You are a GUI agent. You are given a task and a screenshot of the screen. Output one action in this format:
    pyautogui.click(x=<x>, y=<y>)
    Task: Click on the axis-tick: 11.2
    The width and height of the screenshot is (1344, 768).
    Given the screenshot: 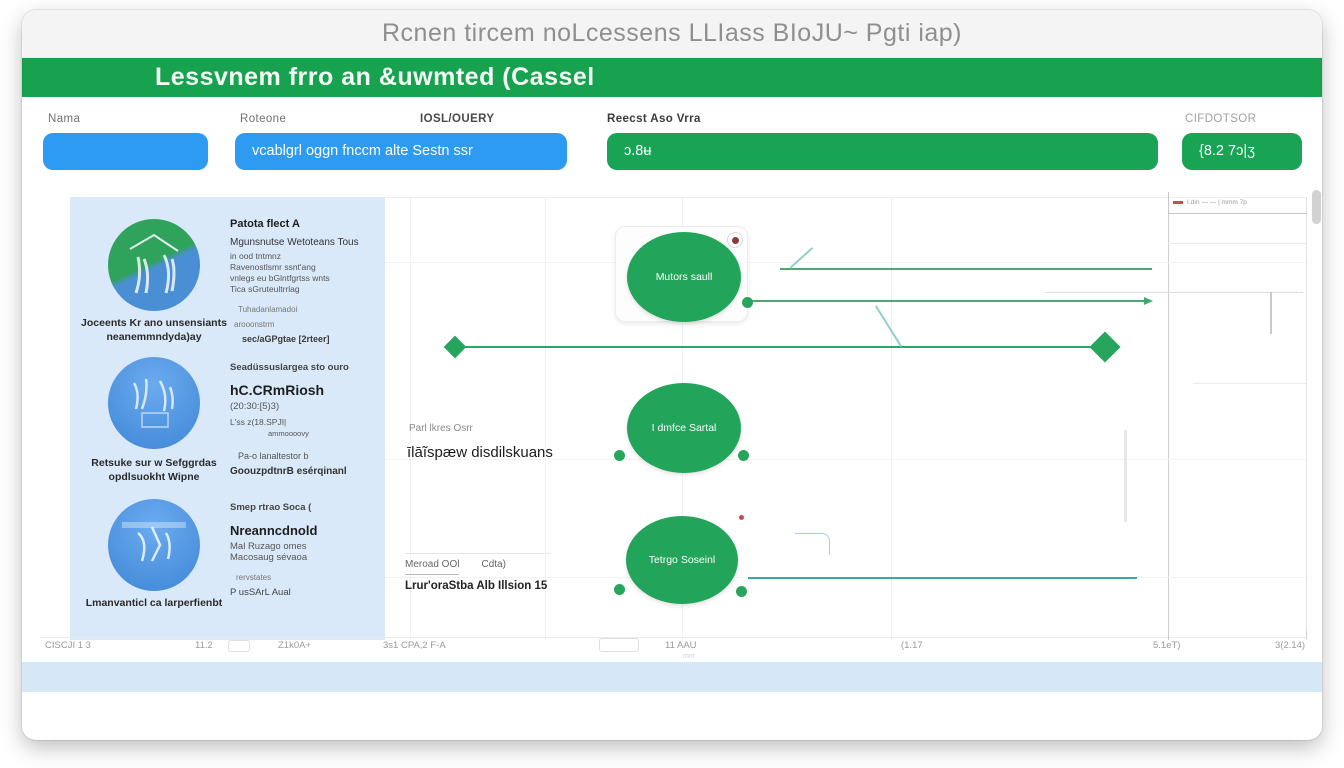 What is the action you would take?
    pyautogui.click(x=204, y=645)
    